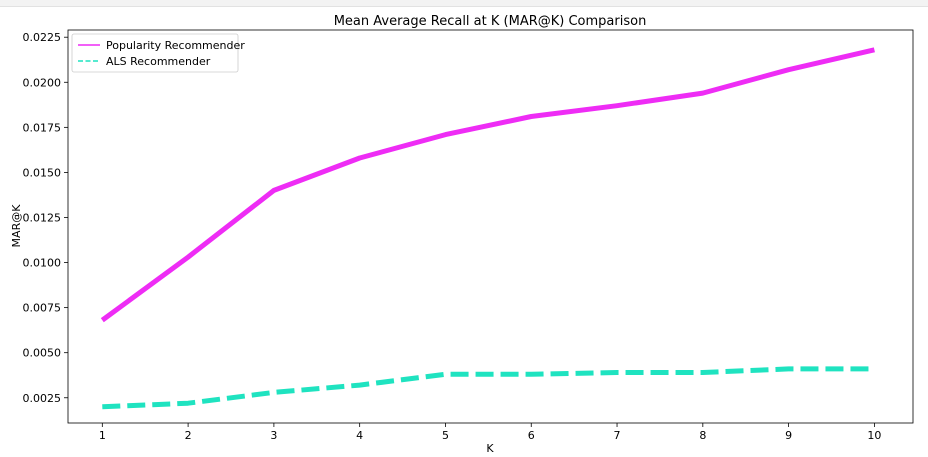  Describe the element at coordinates (42, 37) in the screenshot. I see `y-tick-label: 0.0225` at that location.